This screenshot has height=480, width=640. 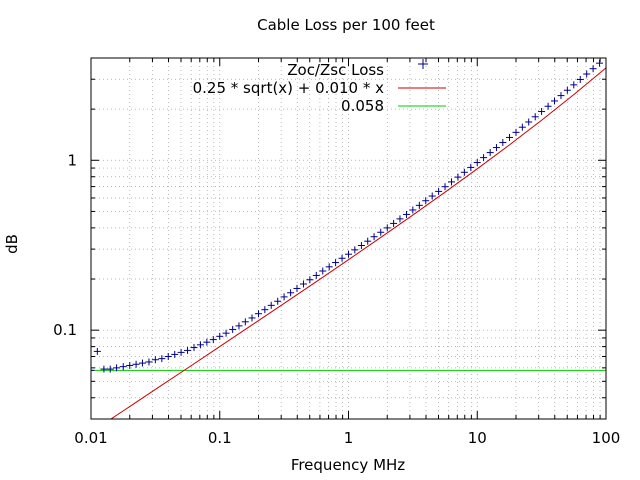 I want to click on x-tick-label: 100, so click(x=606, y=438).